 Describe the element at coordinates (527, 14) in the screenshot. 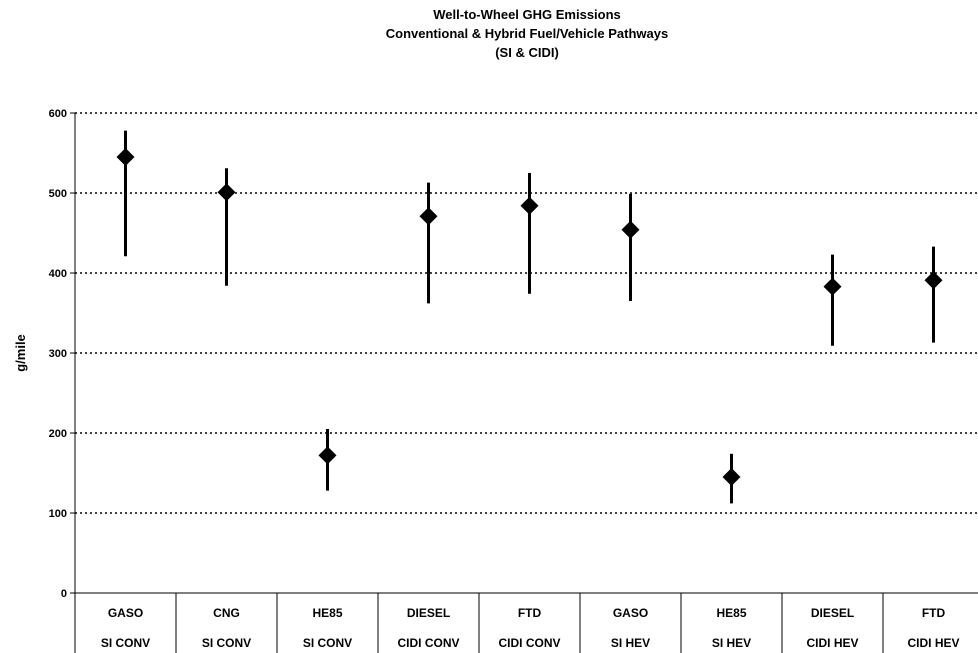

I see `chart-title-line-1: Well-to-Wheel GHG Emissions` at that location.